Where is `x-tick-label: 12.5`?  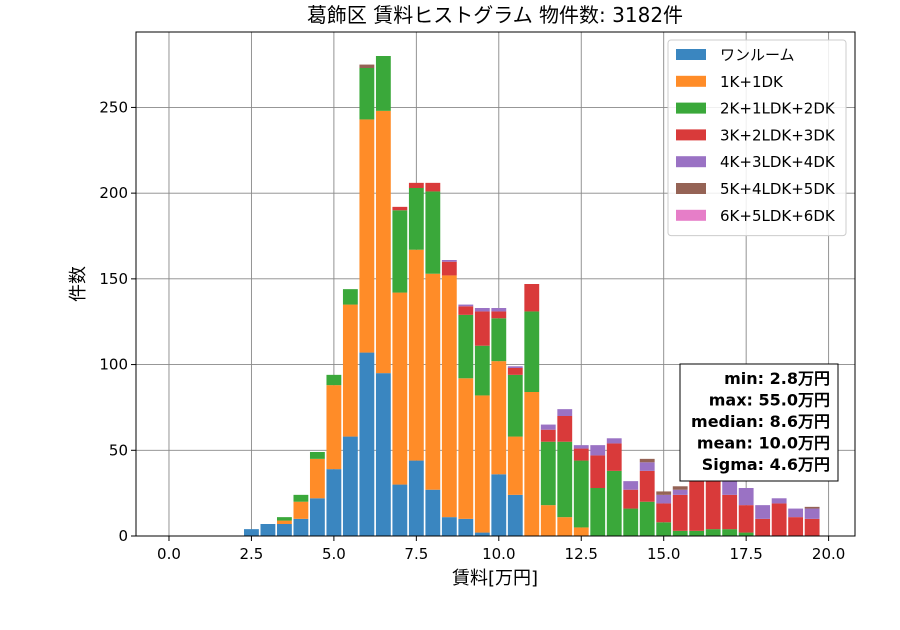
x-tick-label: 12.5 is located at coordinates (581, 554).